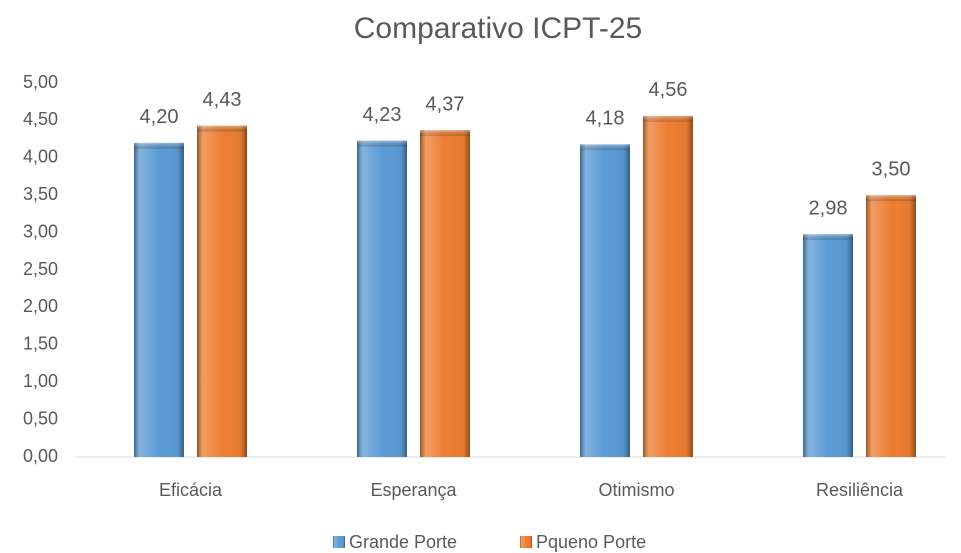 The image size is (961, 553). What do you see at coordinates (860, 490) in the screenshot?
I see `x-tick-label: Resiliência` at bounding box center [860, 490].